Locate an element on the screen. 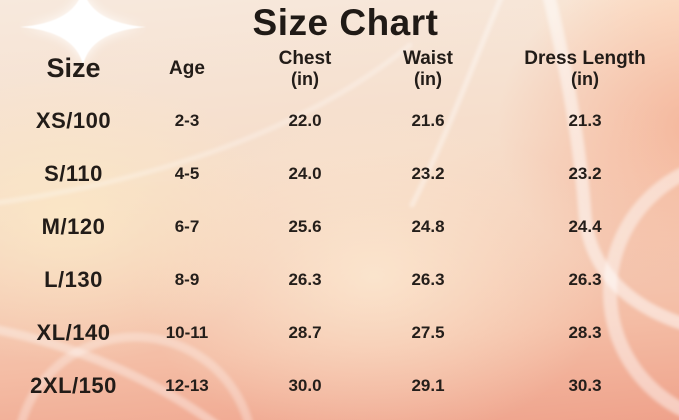 Image resolution: width=679 pixels, height=420 pixels. table-cell-chest: 22.0 is located at coordinates (305, 121).